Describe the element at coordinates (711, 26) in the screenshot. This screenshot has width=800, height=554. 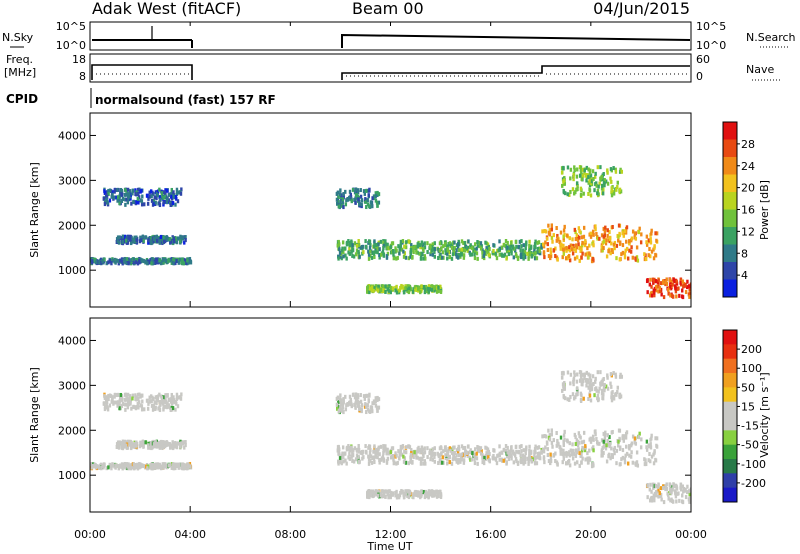
I see `nsearch-tick-top: 10^5` at that location.